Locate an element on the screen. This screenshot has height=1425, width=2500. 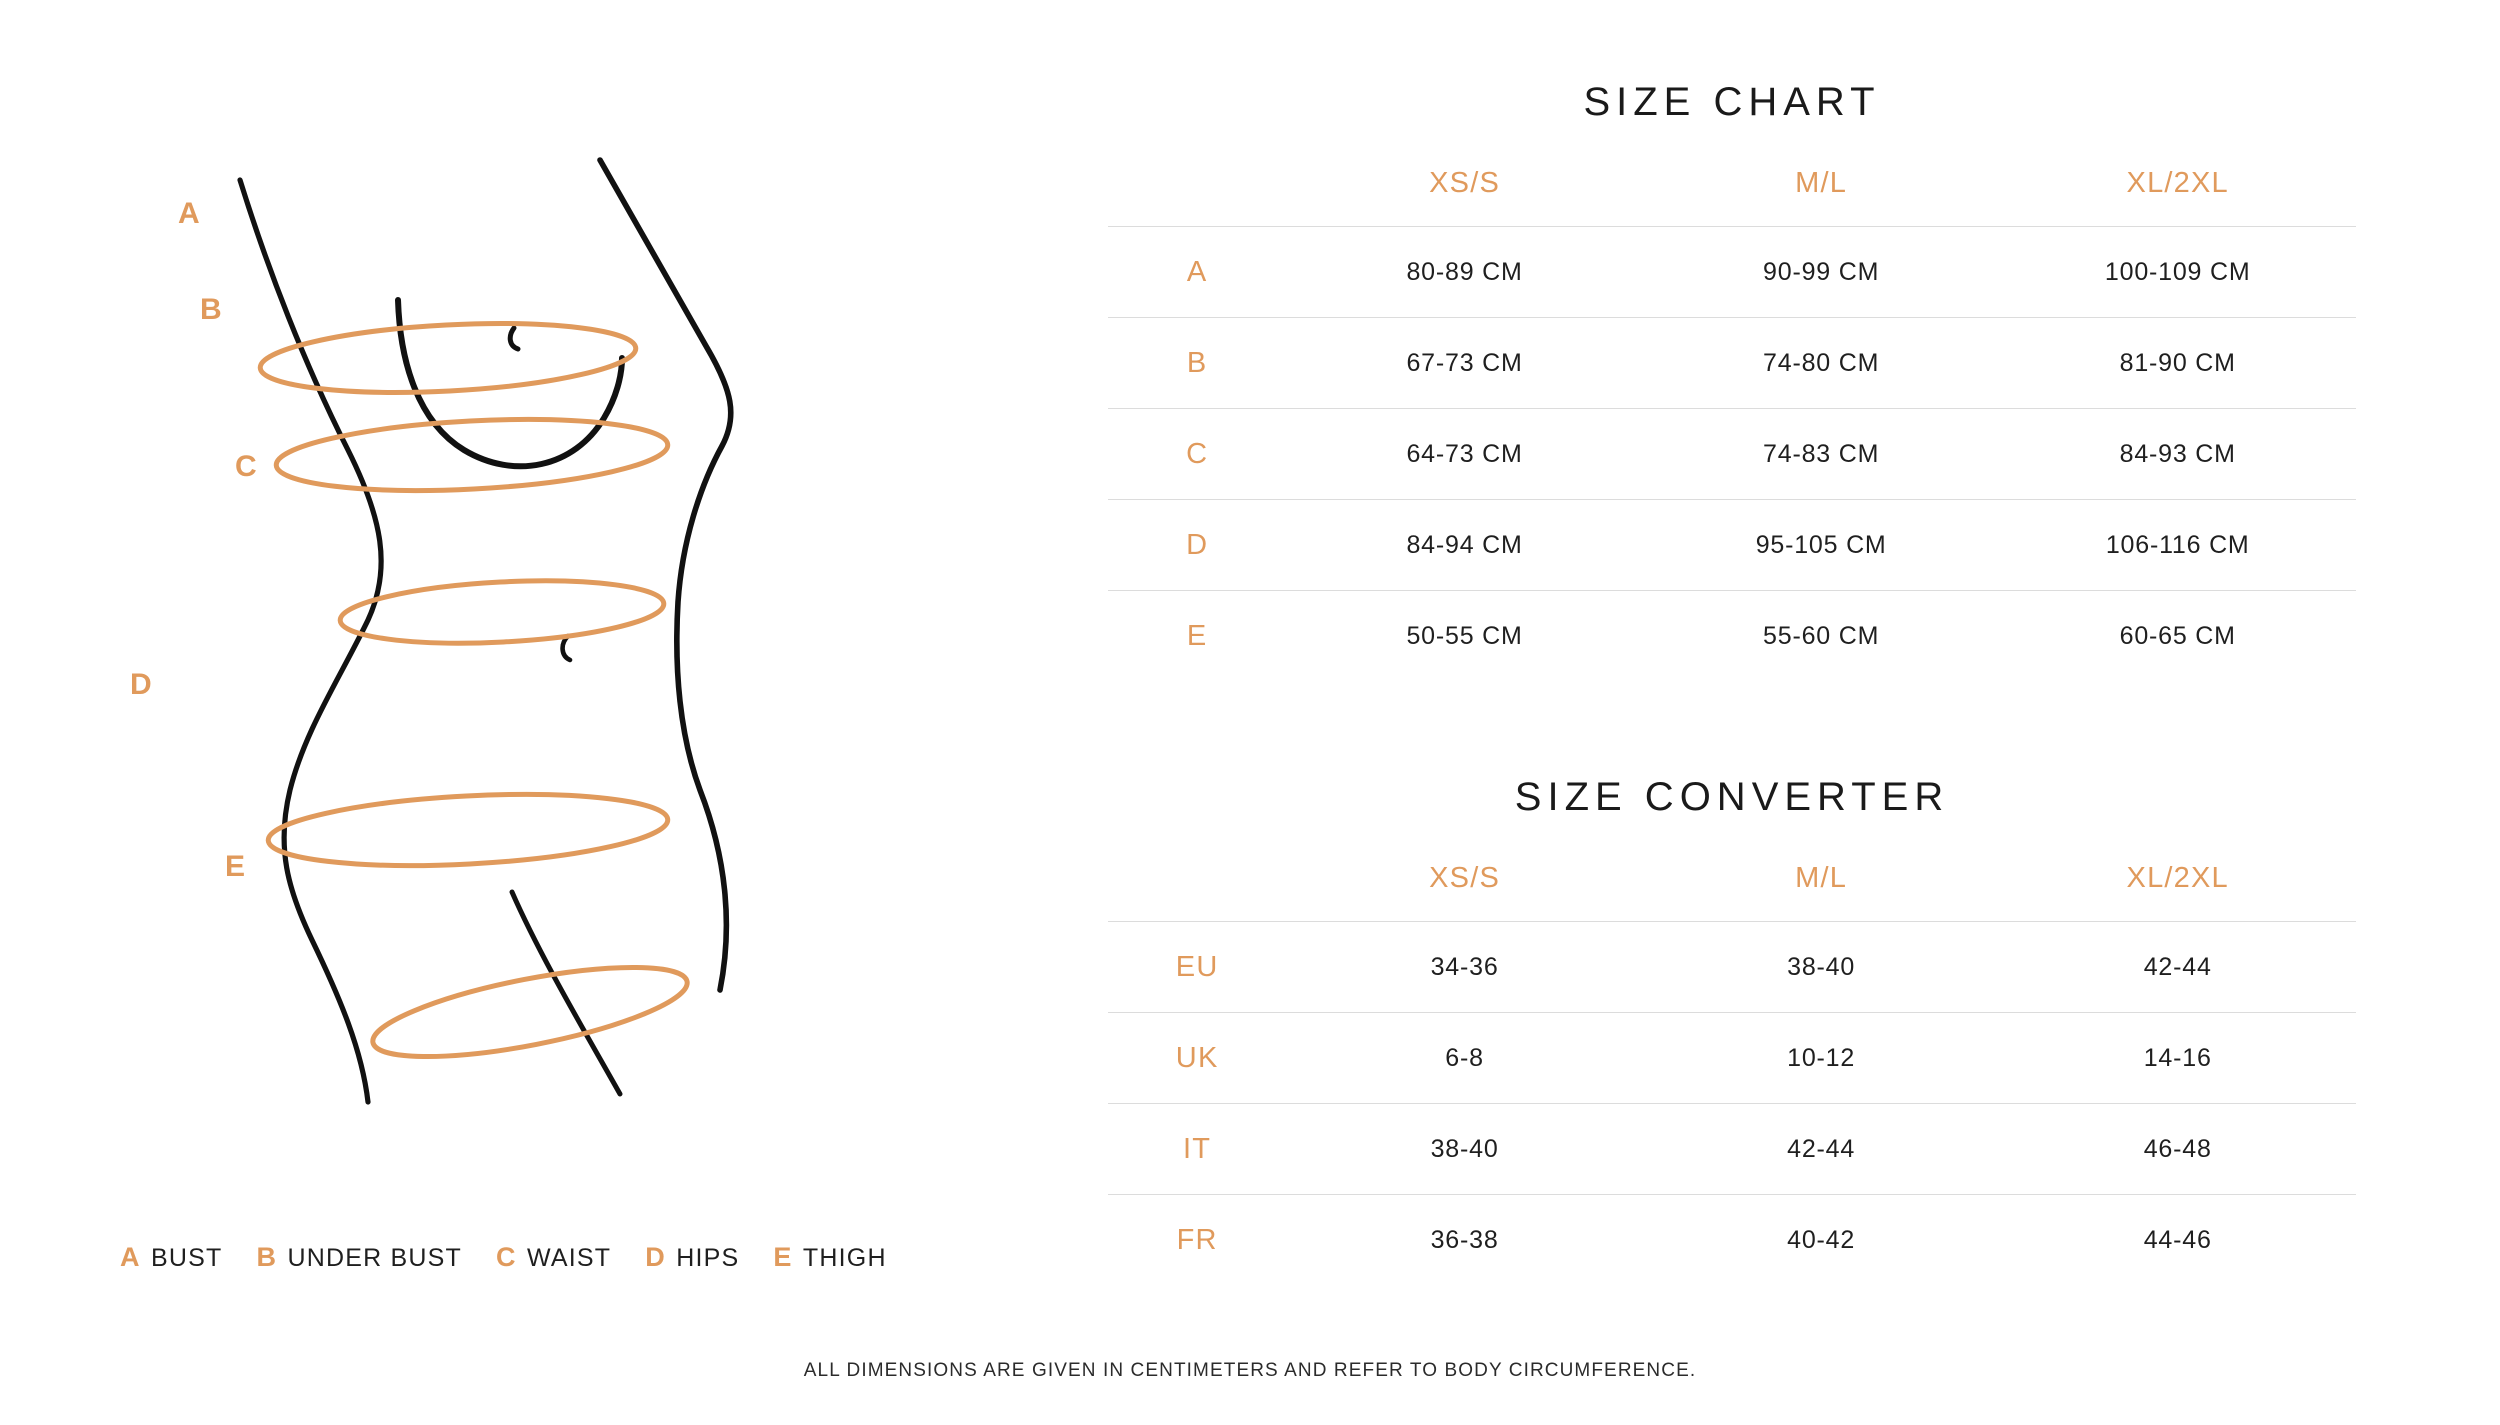
measure-ring-d is located at coordinates (468, 830).